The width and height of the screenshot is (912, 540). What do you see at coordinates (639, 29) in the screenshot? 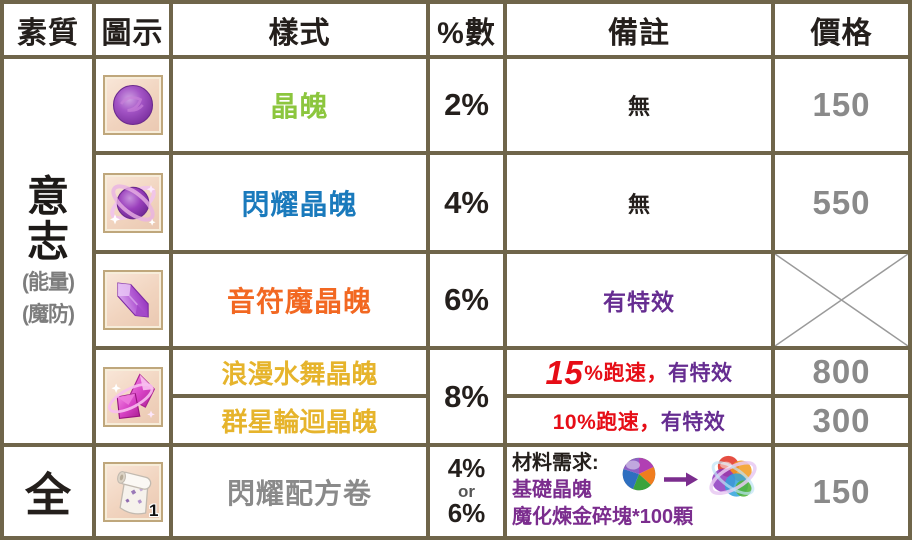
I see `header-note: 備註` at bounding box center [639, 29].